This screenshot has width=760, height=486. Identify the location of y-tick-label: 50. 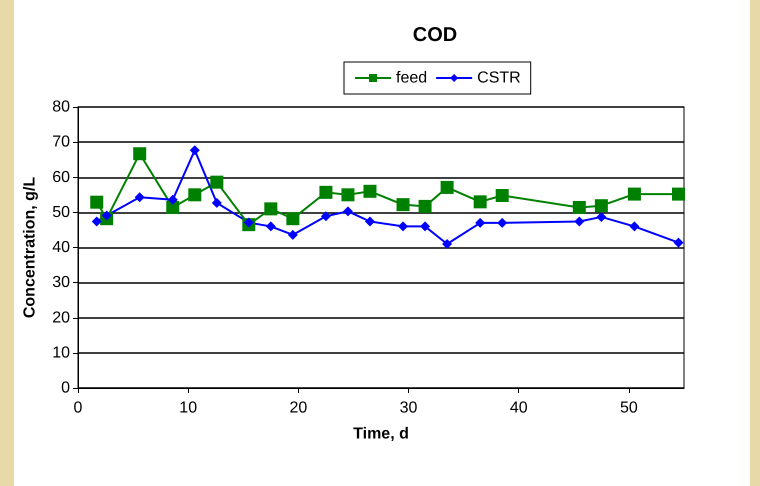
(61, 212).